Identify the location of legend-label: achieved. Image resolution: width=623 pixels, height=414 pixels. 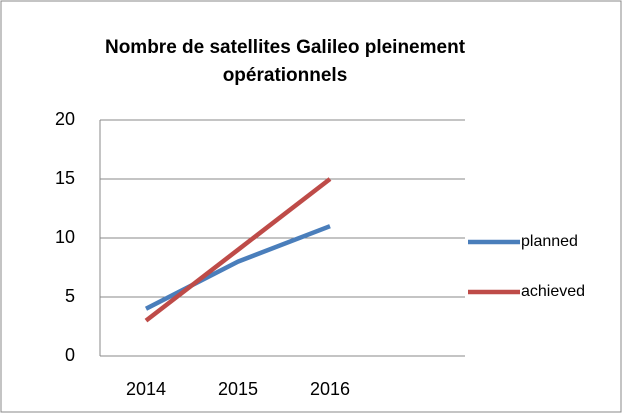
(553, 291).